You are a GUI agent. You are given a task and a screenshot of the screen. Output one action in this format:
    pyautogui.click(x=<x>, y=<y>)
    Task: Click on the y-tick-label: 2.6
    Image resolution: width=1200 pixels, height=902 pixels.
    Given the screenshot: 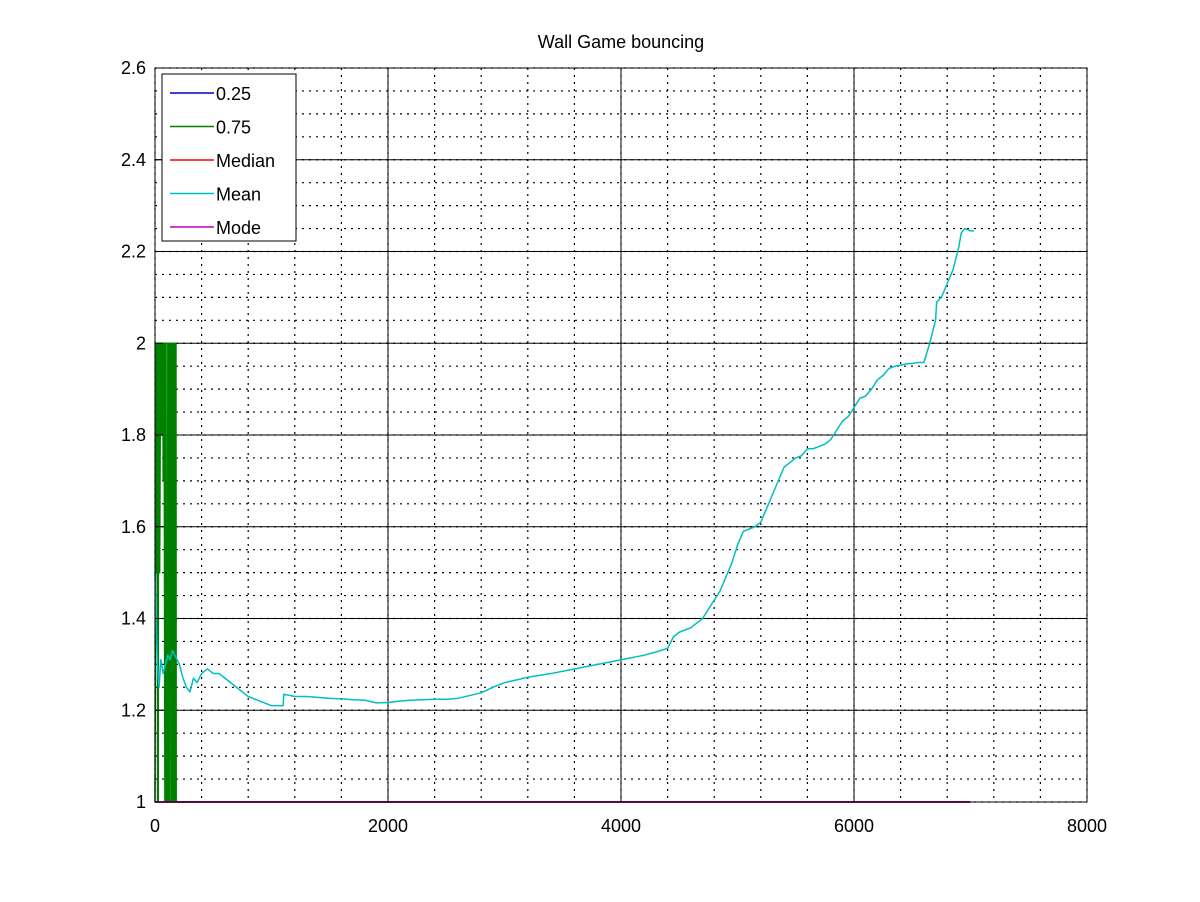 What is the action you would take?
    pyautogui.click(x=133, y=68)
    